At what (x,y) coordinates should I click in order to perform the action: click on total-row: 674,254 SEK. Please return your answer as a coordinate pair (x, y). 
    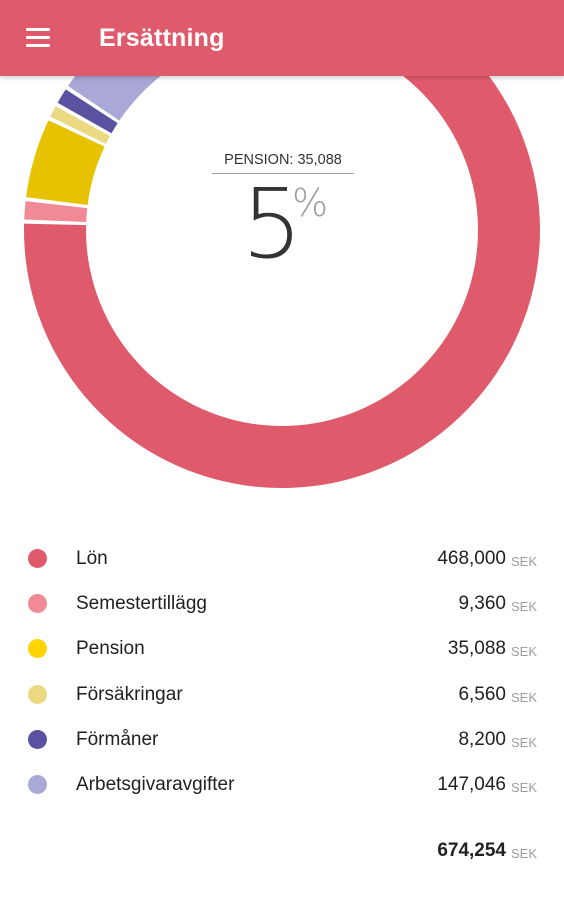
    Looking at the image, I should click on (282, 855).